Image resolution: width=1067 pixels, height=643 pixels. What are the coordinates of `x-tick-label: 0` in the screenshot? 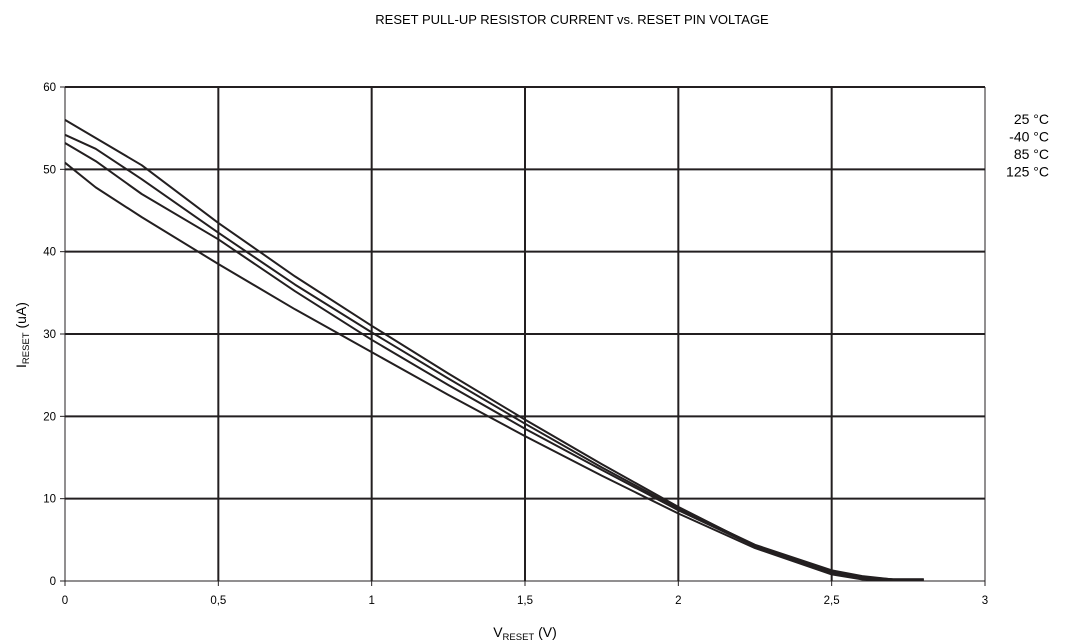 It's located at (65, 601).